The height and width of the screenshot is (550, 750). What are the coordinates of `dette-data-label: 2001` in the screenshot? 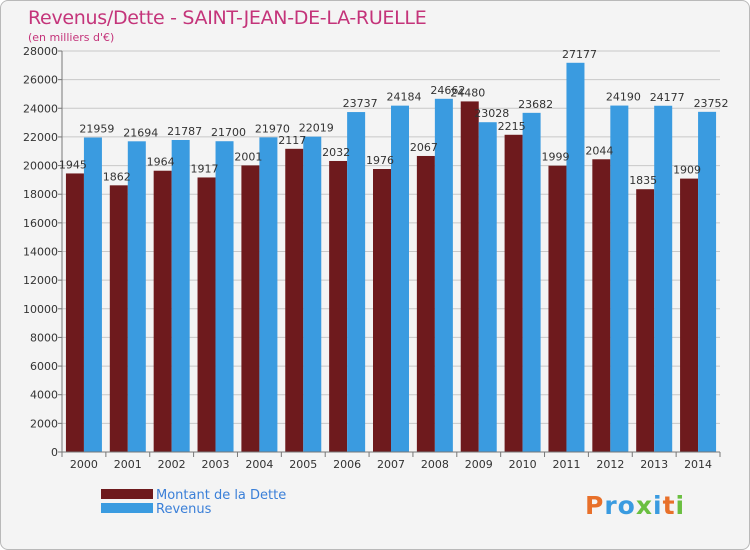 It's located at (248, 156).